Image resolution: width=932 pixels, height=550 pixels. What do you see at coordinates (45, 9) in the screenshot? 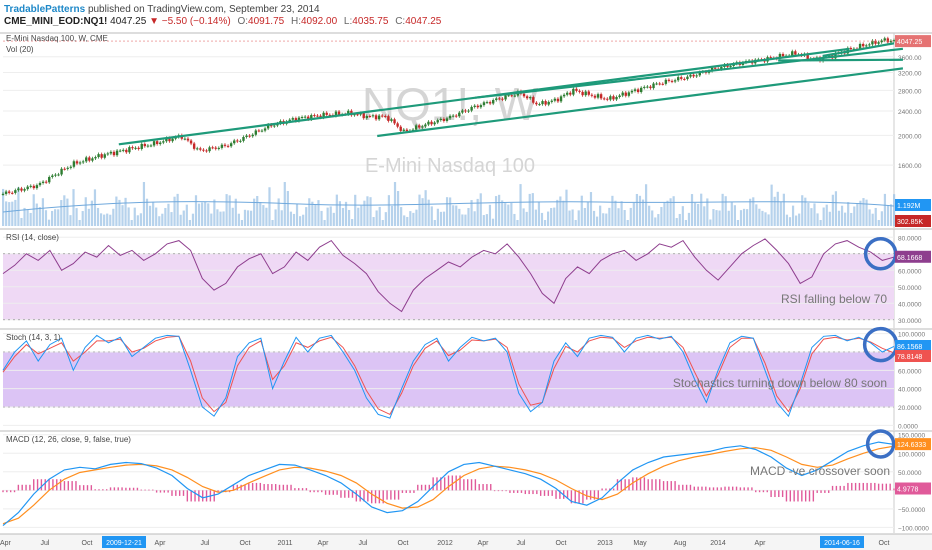
I see `brand-link: TradablePatterns` at bounding box center [45, 9].